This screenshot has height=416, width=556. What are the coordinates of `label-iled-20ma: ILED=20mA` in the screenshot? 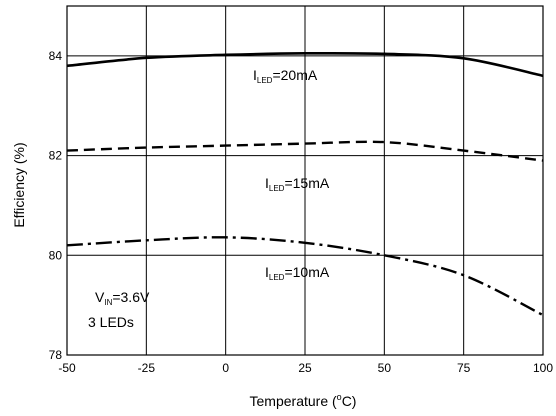 It's located at (285, 76).